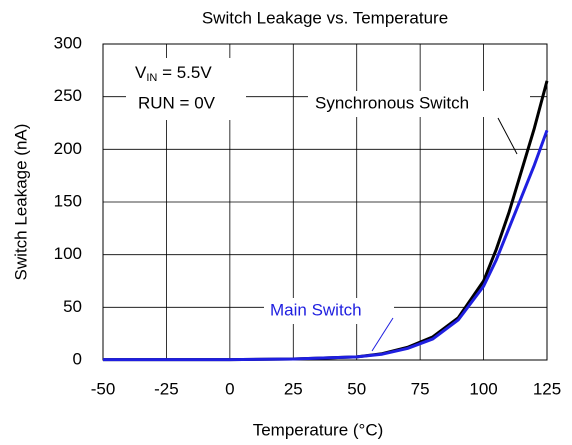 This screenshot has width=572, height=445. I want to click on series-label: Main Switch, so click(316, 309).